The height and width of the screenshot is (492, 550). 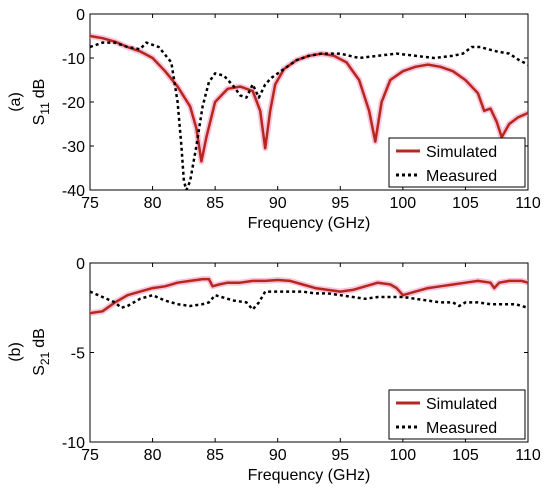 What do you see at coordinates (461, 428) in the screenshot?
I see `legend-label-measured-b: Measured` at bounding box center [461, 428].